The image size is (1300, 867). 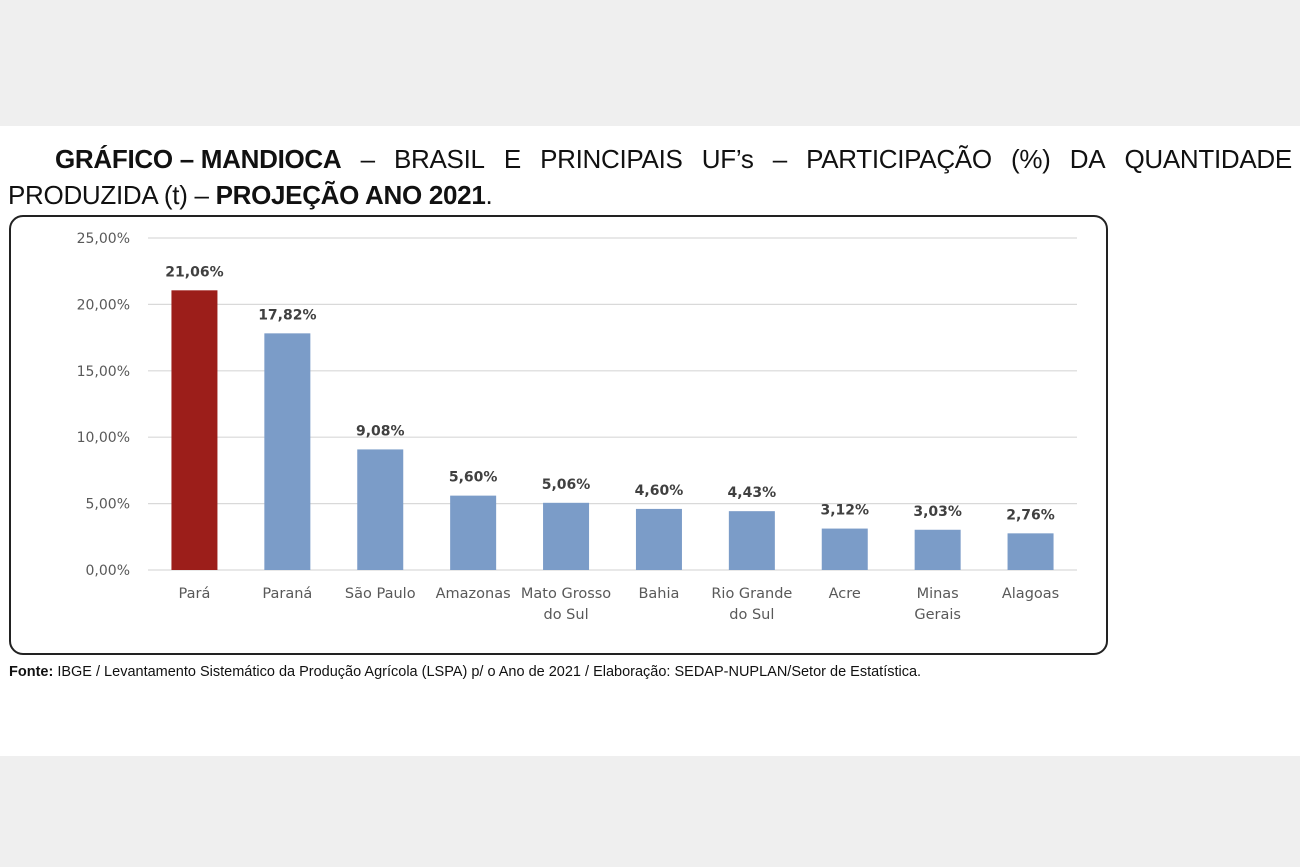 What do you see at coordinates (937, 512) in the screenshot?
I see `data-label: 3,03%` at bounding box center [937, 512].